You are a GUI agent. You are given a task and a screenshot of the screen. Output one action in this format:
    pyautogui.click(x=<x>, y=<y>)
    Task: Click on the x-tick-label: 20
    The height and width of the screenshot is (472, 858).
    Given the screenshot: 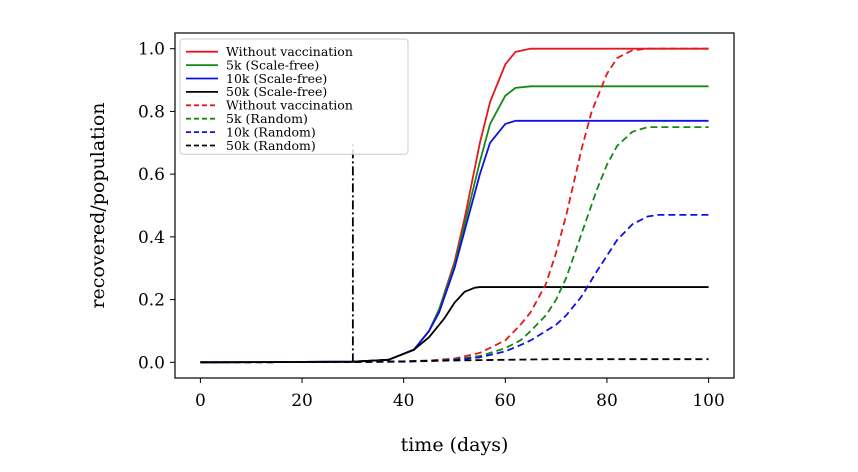 What is the action you would take?
    pyautogui.click(x=302, y=401)
    